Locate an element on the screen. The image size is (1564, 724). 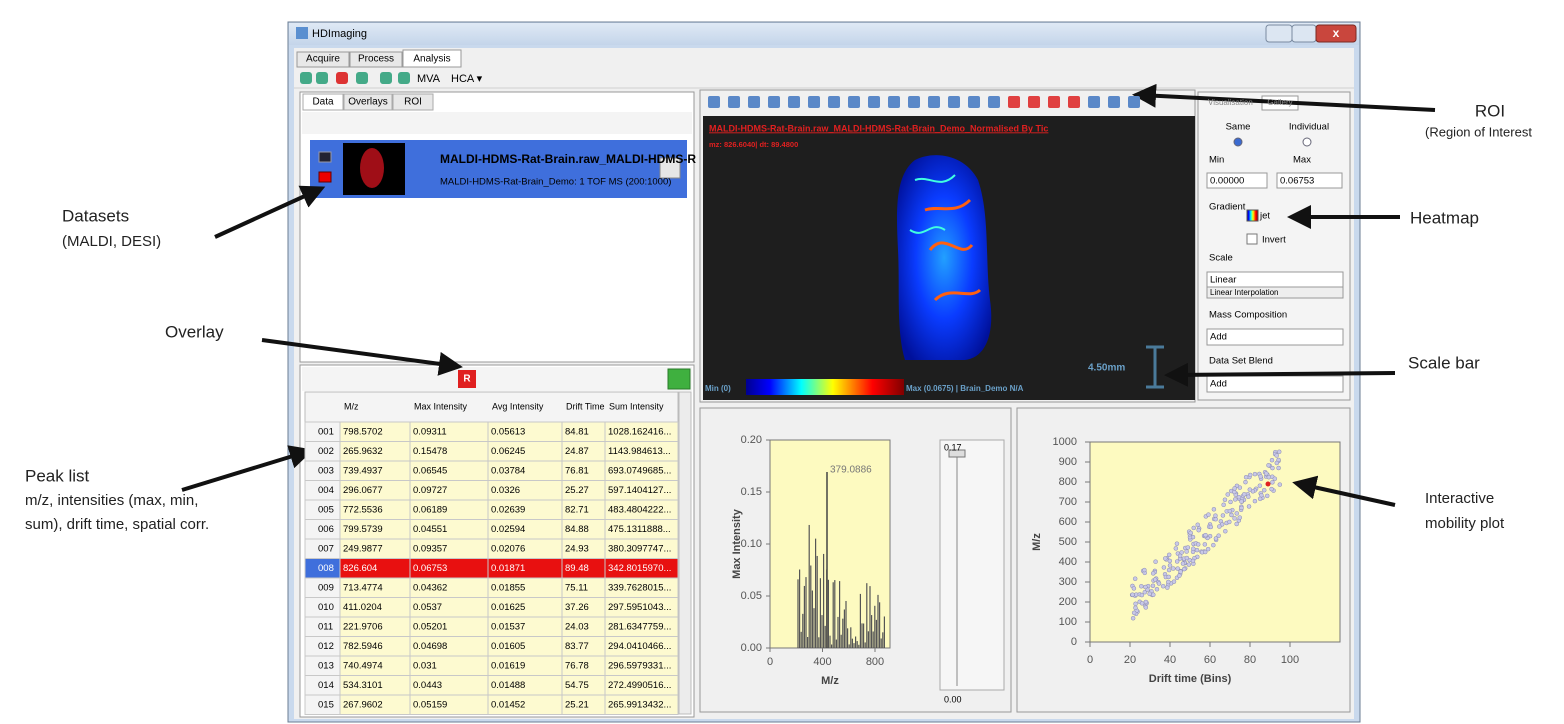
interpolation-dropdown is located at coordinates (1275, 292).